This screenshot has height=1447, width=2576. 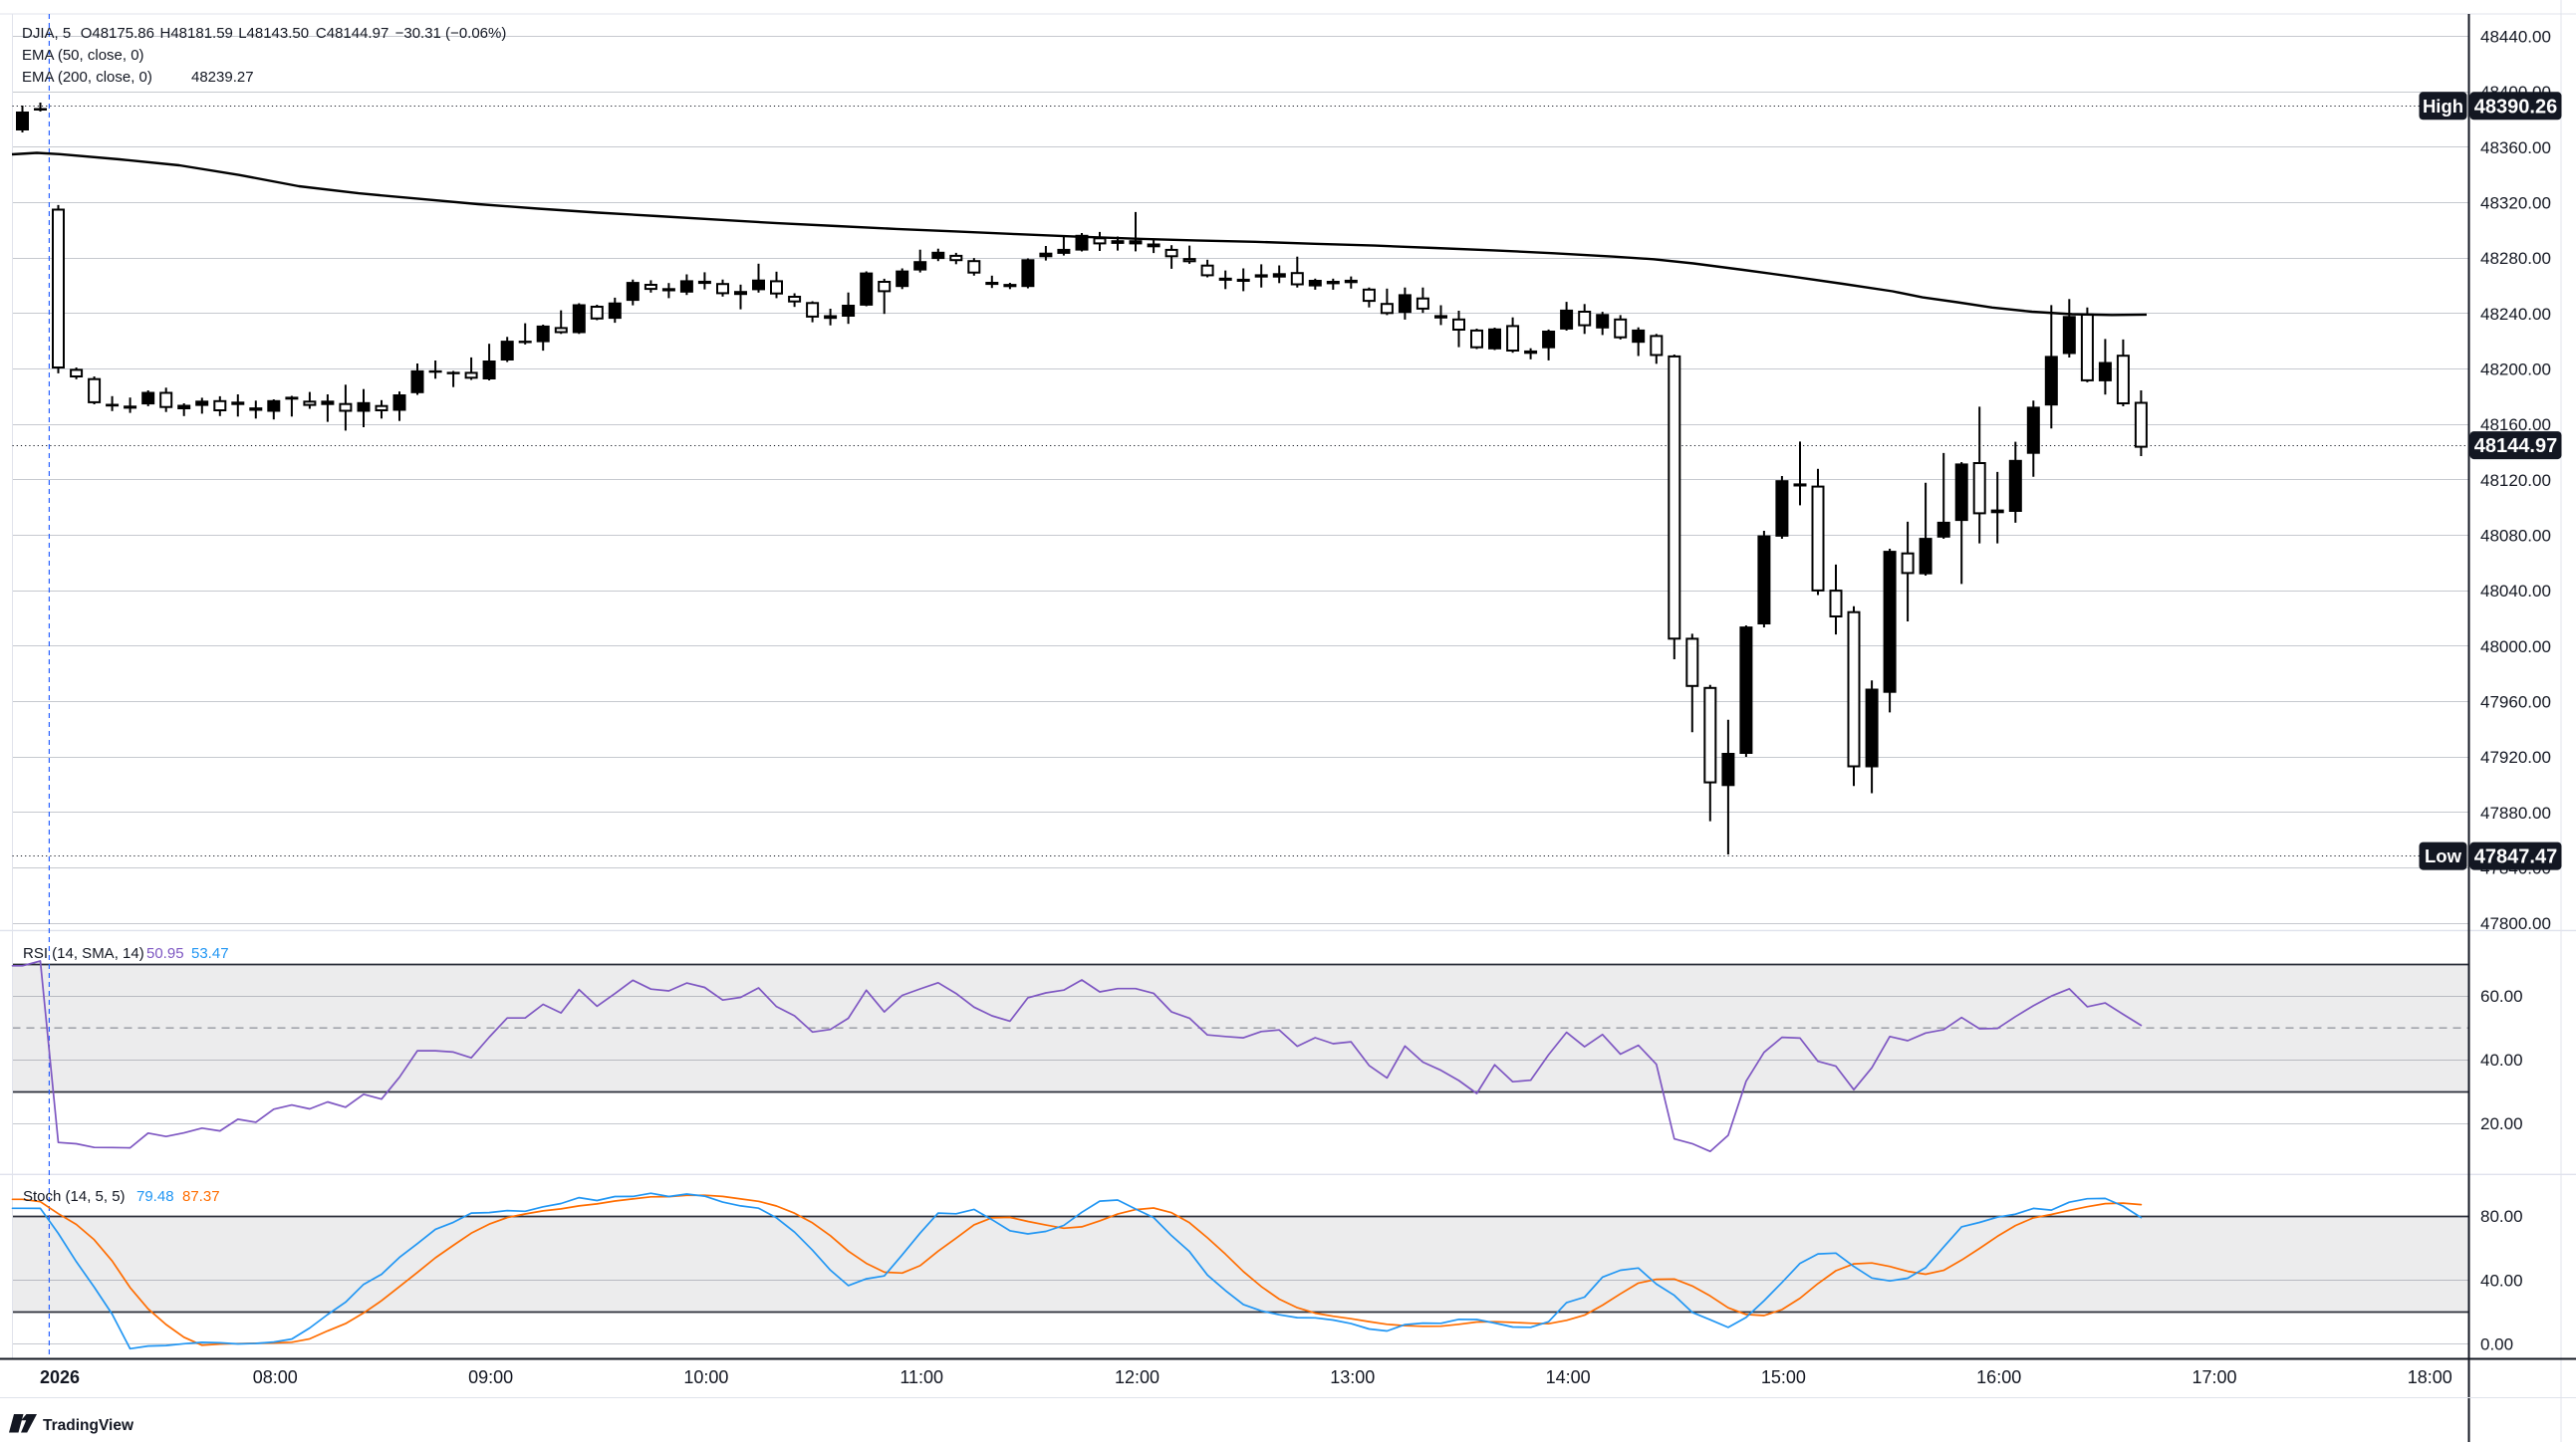 What do you see at coordinates (2501, 1216) in the screenshot?
I see `svg-text: 80.00` at bounding box center [2501, 1216].